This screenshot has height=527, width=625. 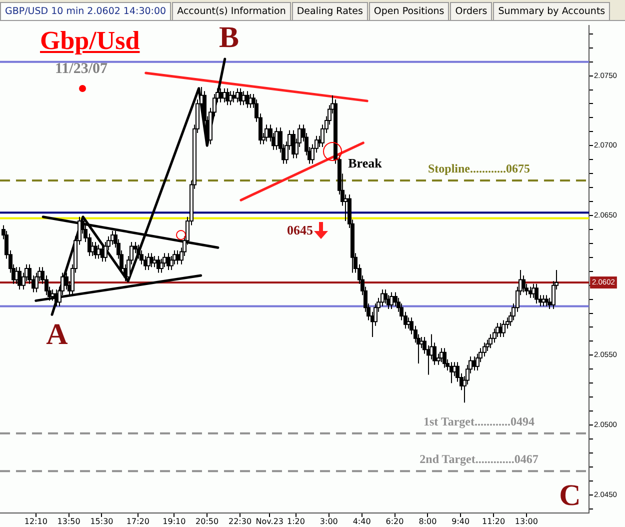 I want to click on text: GBP/USD 10 min 2.0602 14:30:00, so click(x=86, y=11).